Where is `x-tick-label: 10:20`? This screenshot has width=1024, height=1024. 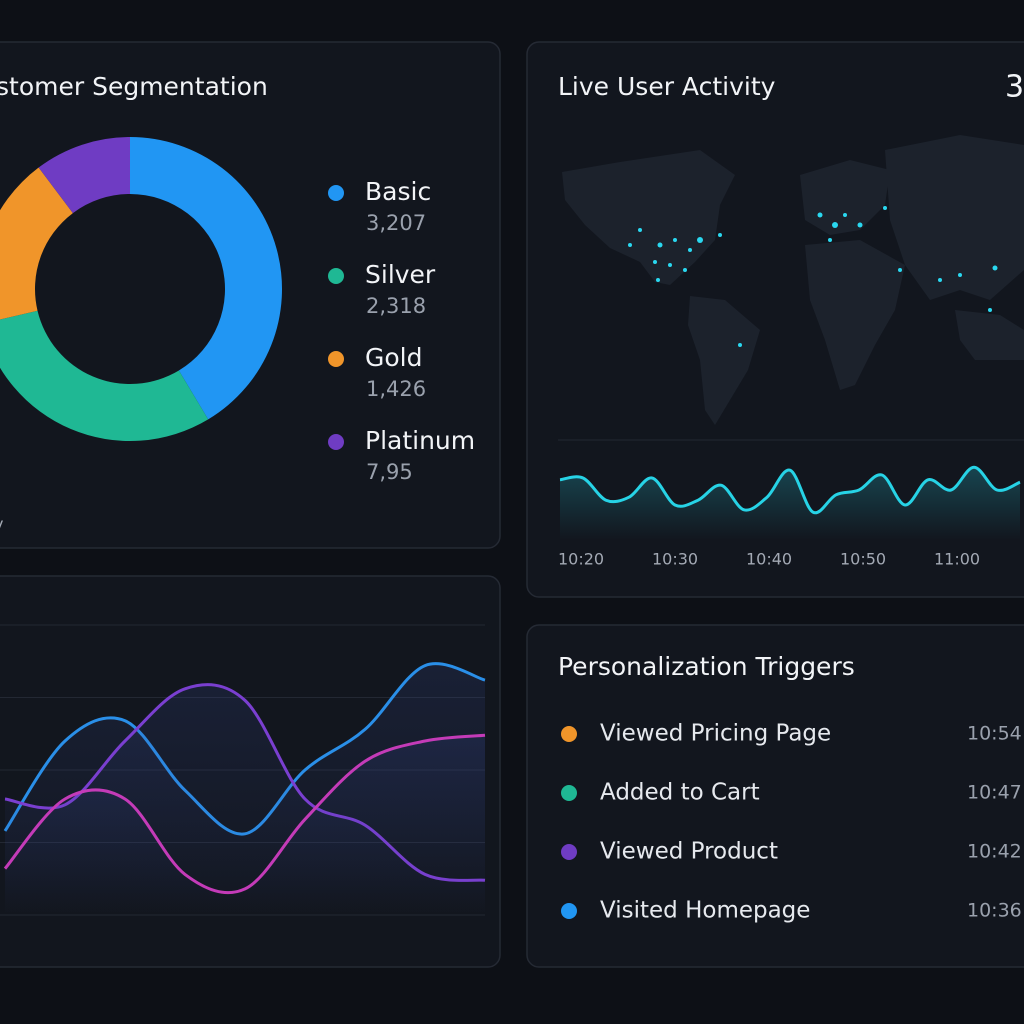 x-tick-label: 10:20 is located at coordinates (581, 559).